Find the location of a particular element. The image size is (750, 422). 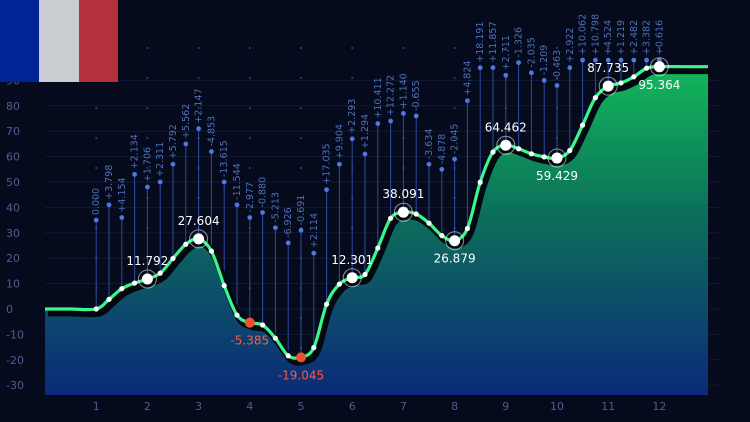

delta-label: +1.219 is located at coordinates (621, 37).